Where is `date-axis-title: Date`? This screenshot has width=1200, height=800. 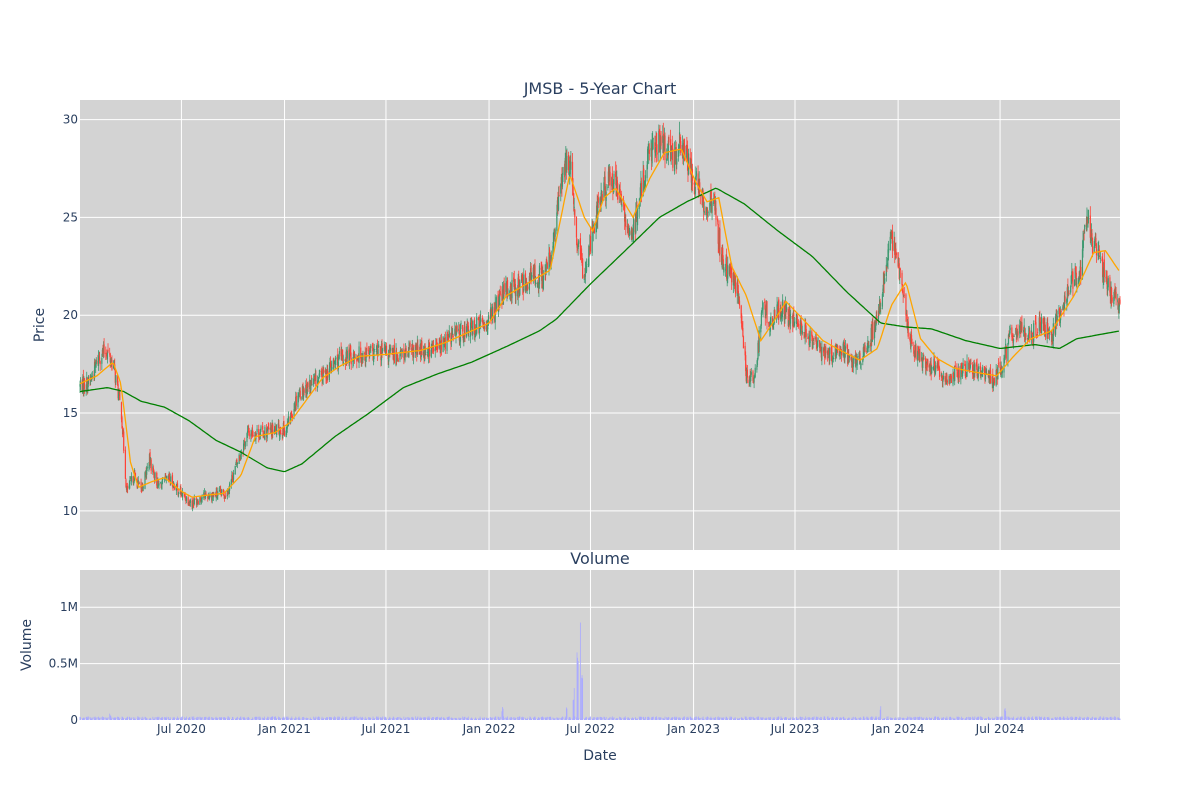
date-axis-title: Date is located at coordinates (599, 756).